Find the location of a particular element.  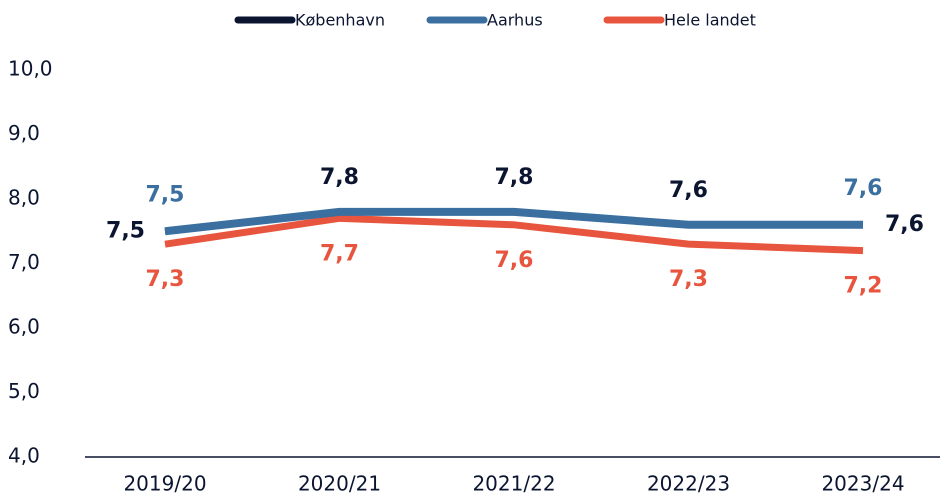

y-tick-label: 7,0 is located at coordinates (24, 262).